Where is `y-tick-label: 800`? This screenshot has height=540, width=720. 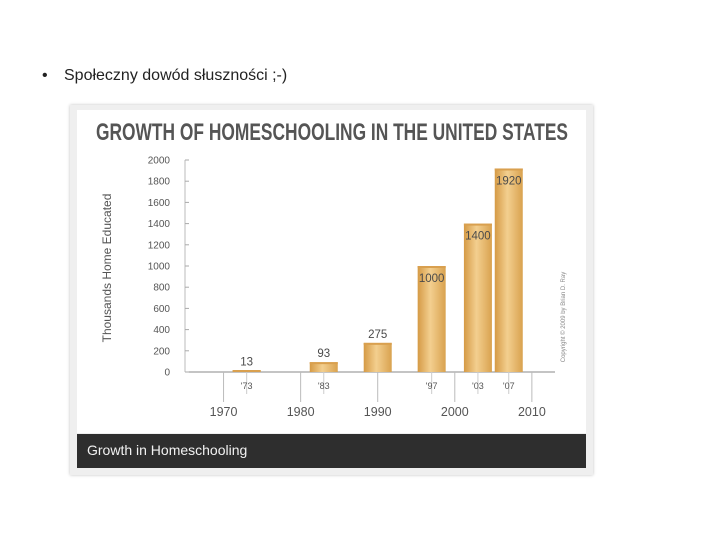
y-tick-label: 800 is located at coordinates (161, 288).